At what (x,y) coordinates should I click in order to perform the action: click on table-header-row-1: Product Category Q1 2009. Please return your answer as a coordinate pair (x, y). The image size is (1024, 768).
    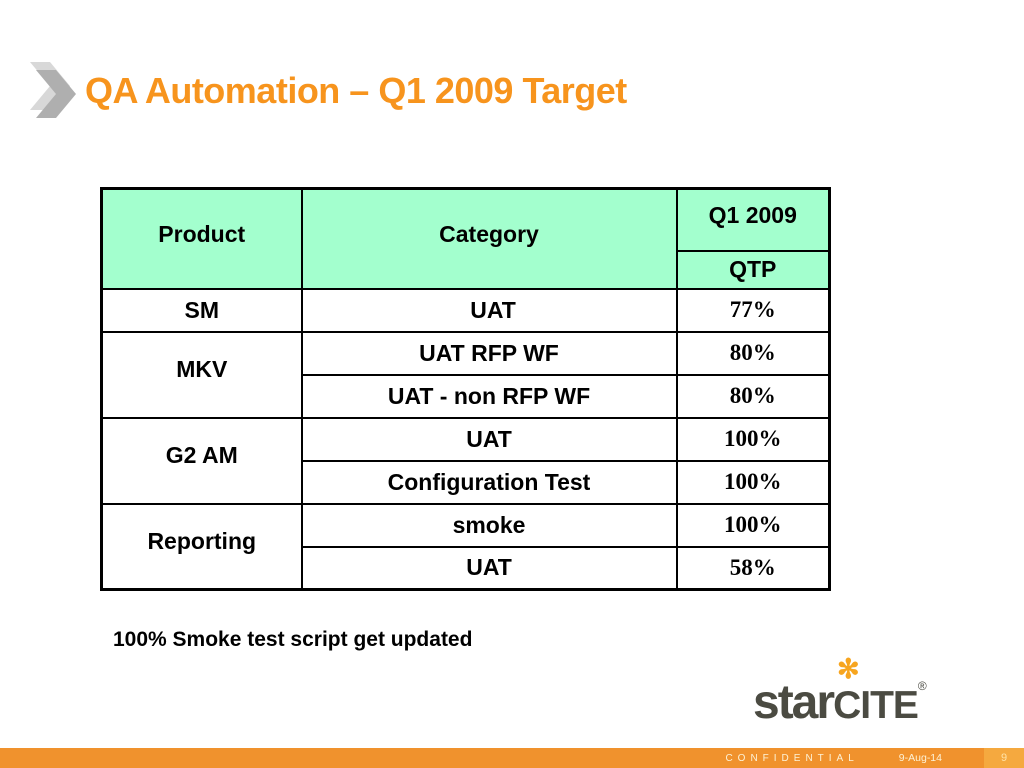
    Looking at the image, I should click on (465, 238).